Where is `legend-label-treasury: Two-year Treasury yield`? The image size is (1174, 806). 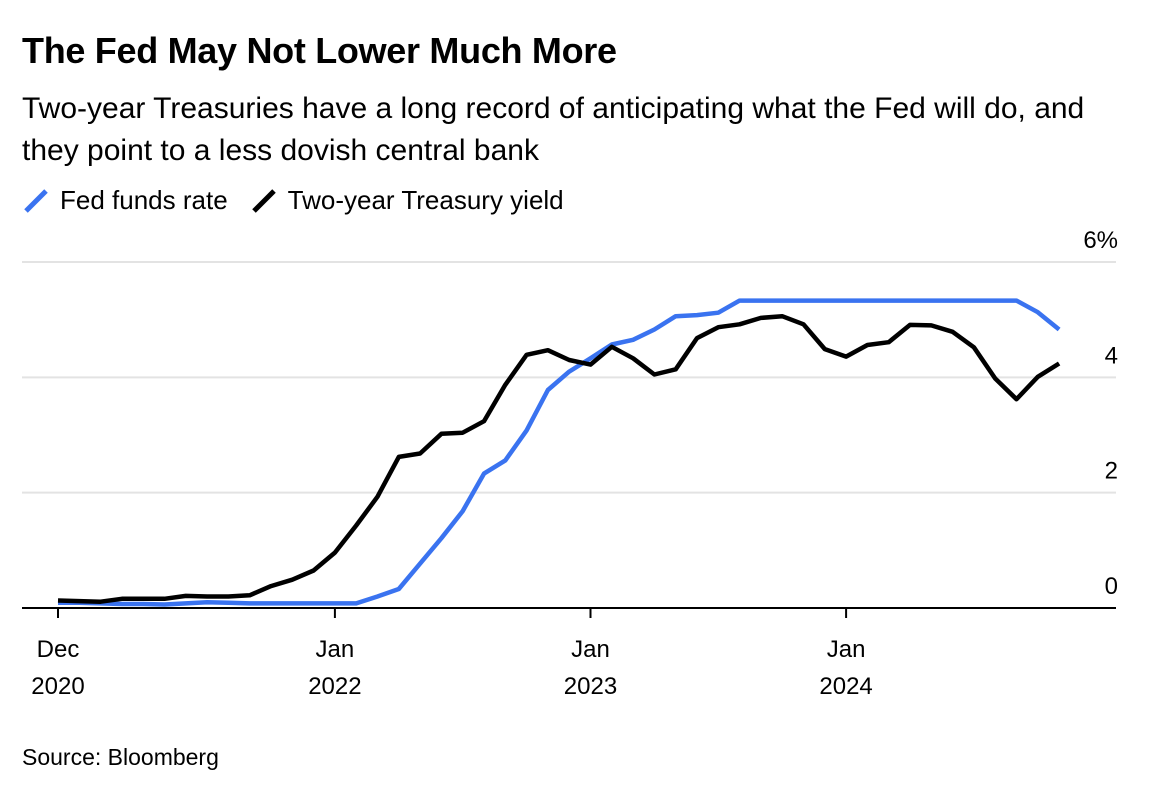
legend-label-treasury: Two-year Treasury yield is located at coordinates (425, 199).